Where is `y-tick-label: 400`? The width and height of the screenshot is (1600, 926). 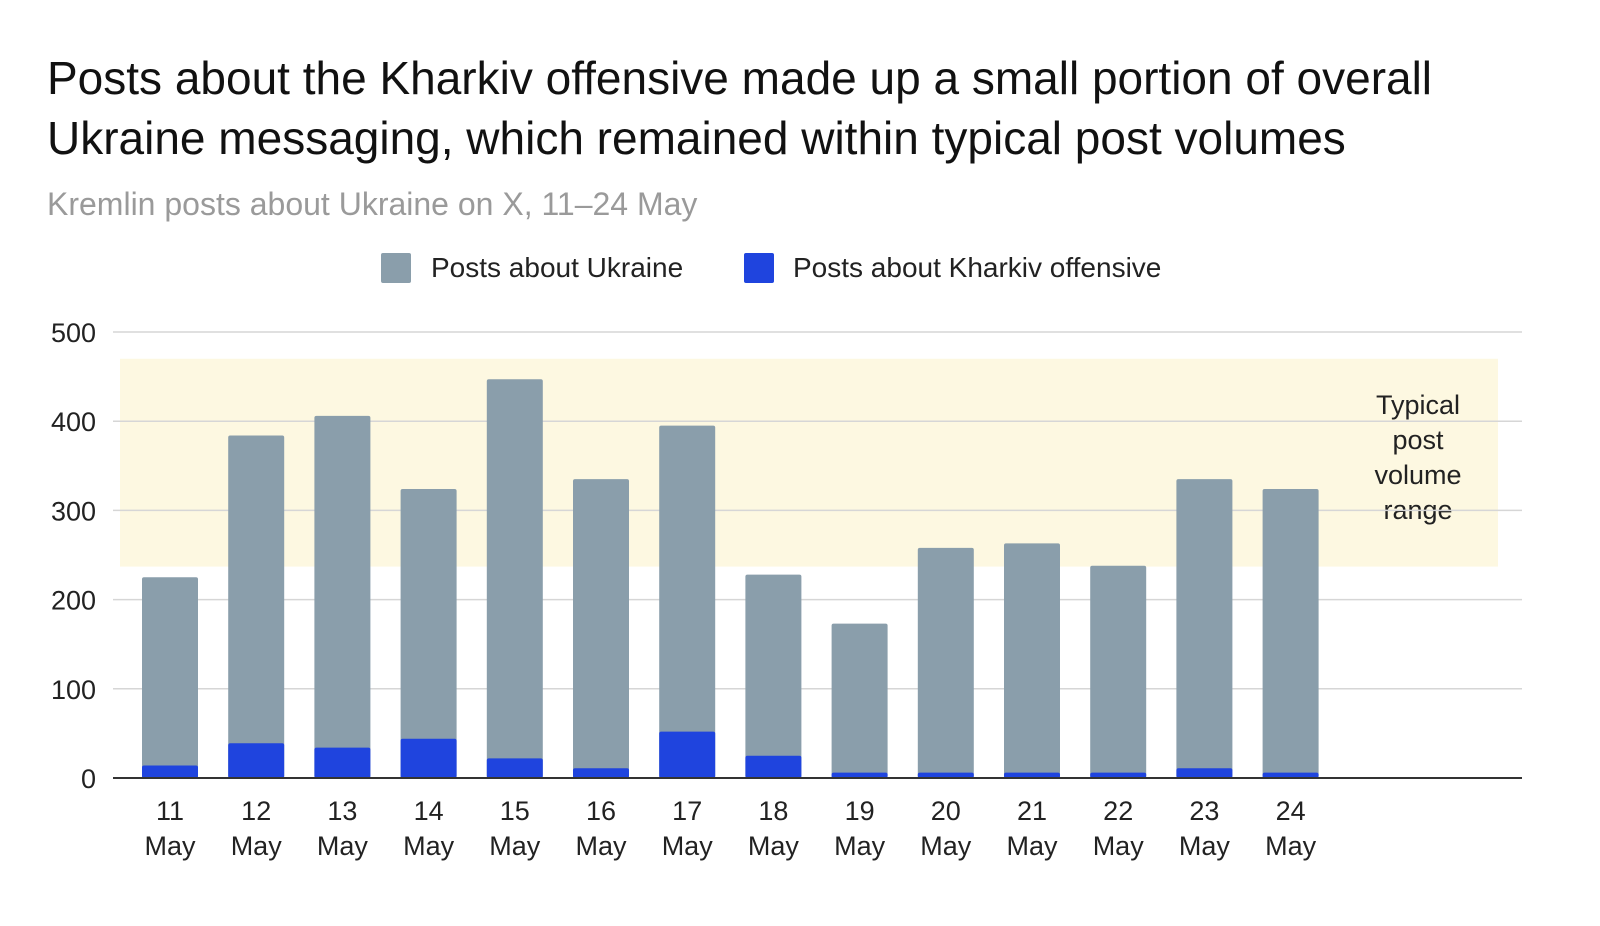
y-tick-label: 400 is located at coordinates (73, 422).